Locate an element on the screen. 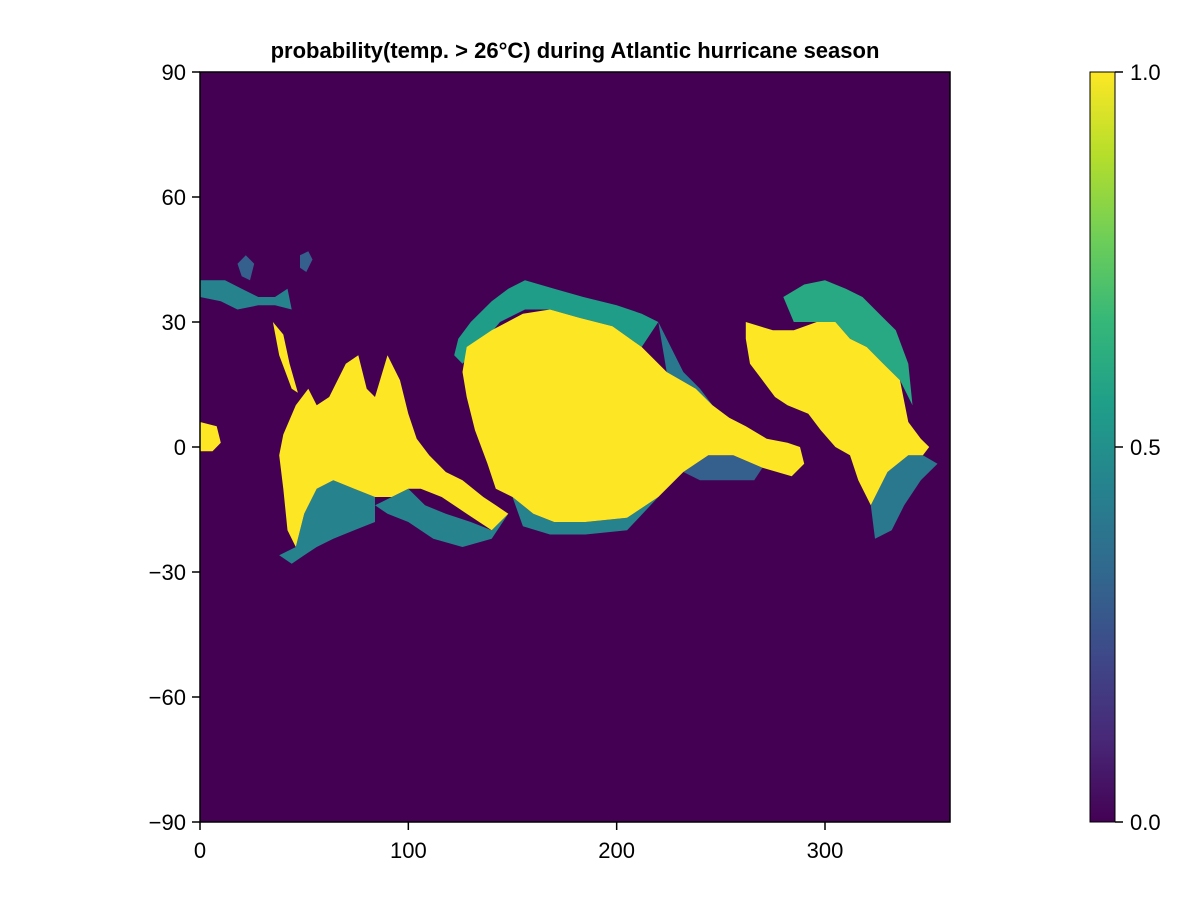  y-axis: 90 60 30 0 −30 −60 −90 is located at coordinates (174, 447).